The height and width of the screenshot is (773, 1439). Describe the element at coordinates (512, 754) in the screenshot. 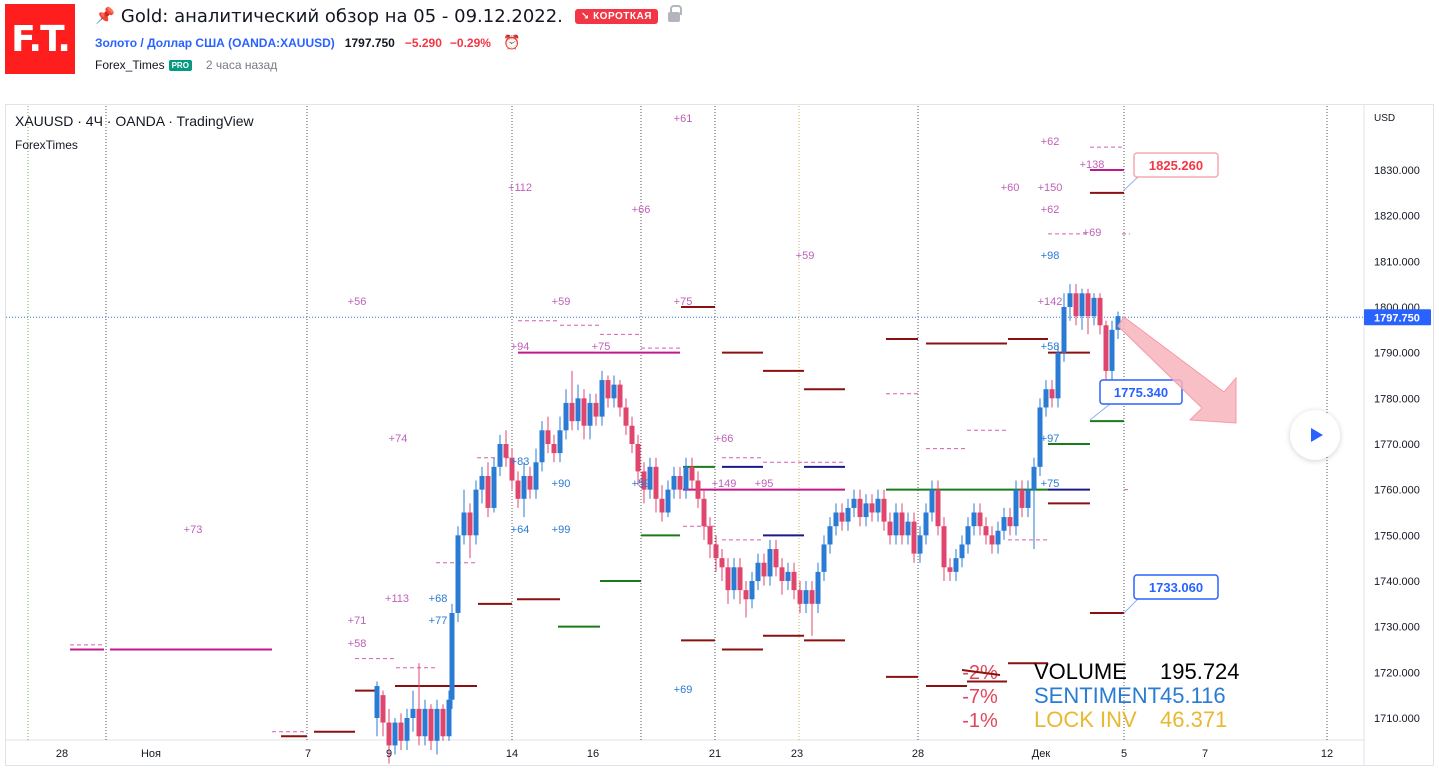

I see `time-tick-label: 14` at that location.